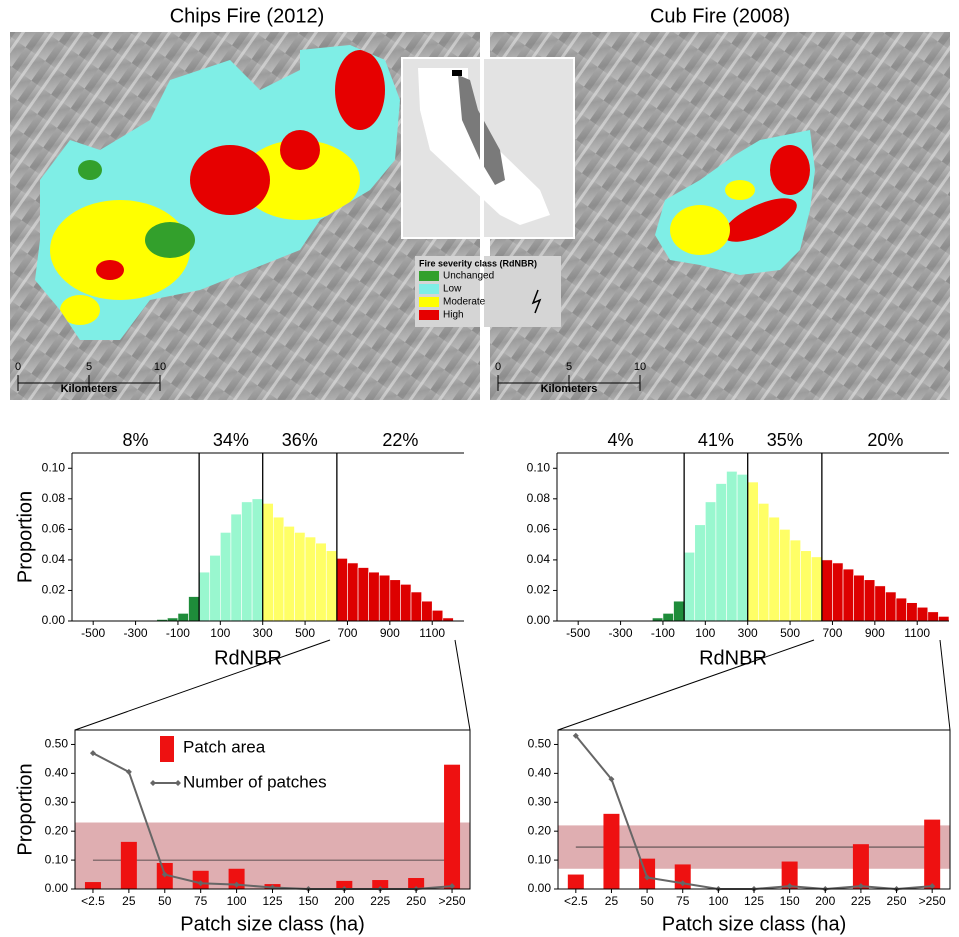  I want to click on scale-tick-label: 10, so click(160, 367).